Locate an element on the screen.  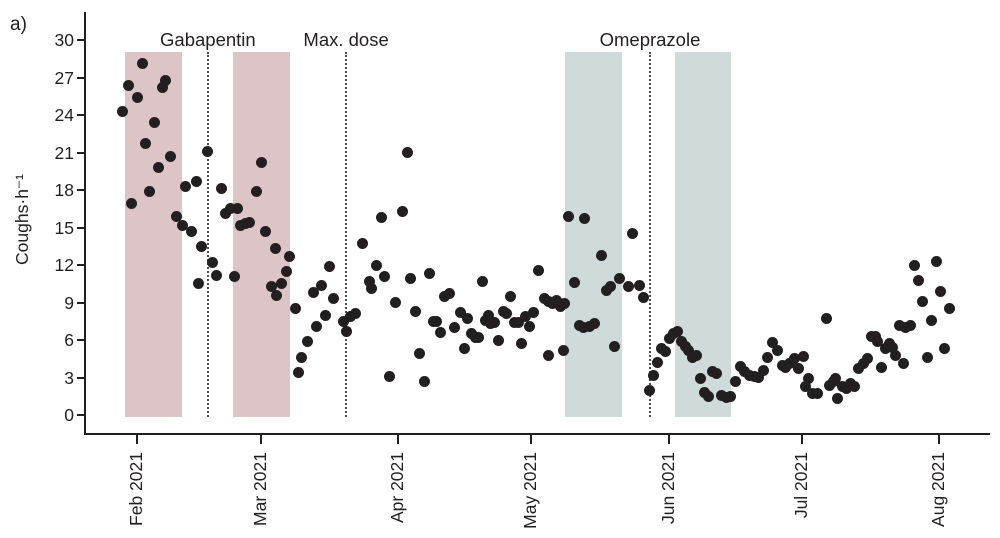
annotation-max-dose: Max. dose is located at coordinates (346, 39).